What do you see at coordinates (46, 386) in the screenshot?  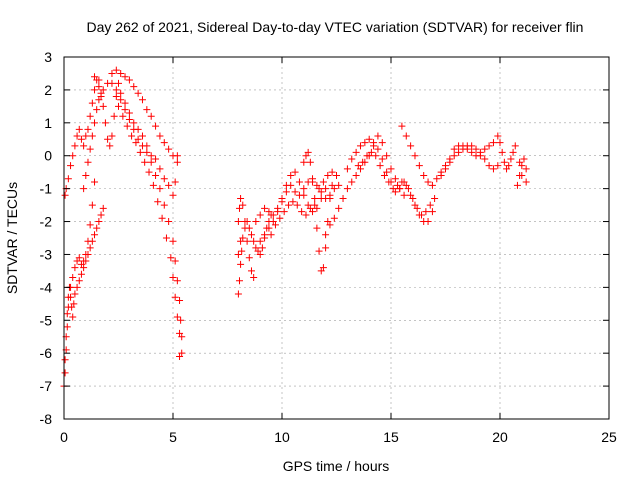 I see `y-tick-label: -7` at bounding box center [46, 386].